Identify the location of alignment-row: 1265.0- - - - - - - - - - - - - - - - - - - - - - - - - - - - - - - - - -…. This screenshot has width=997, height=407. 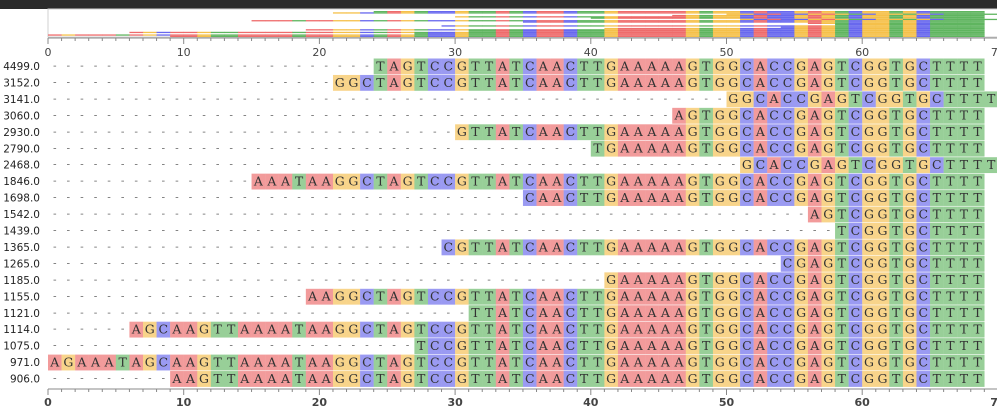
(494, 264).